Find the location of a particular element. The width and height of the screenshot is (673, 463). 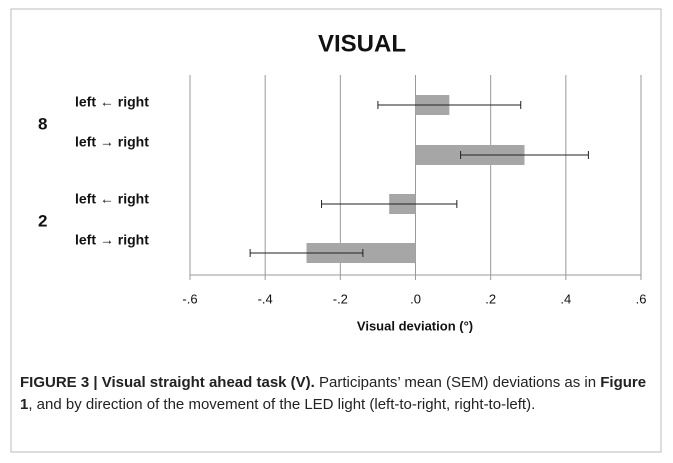

x-tick-label: .6 is located at coordinates (641, 298).